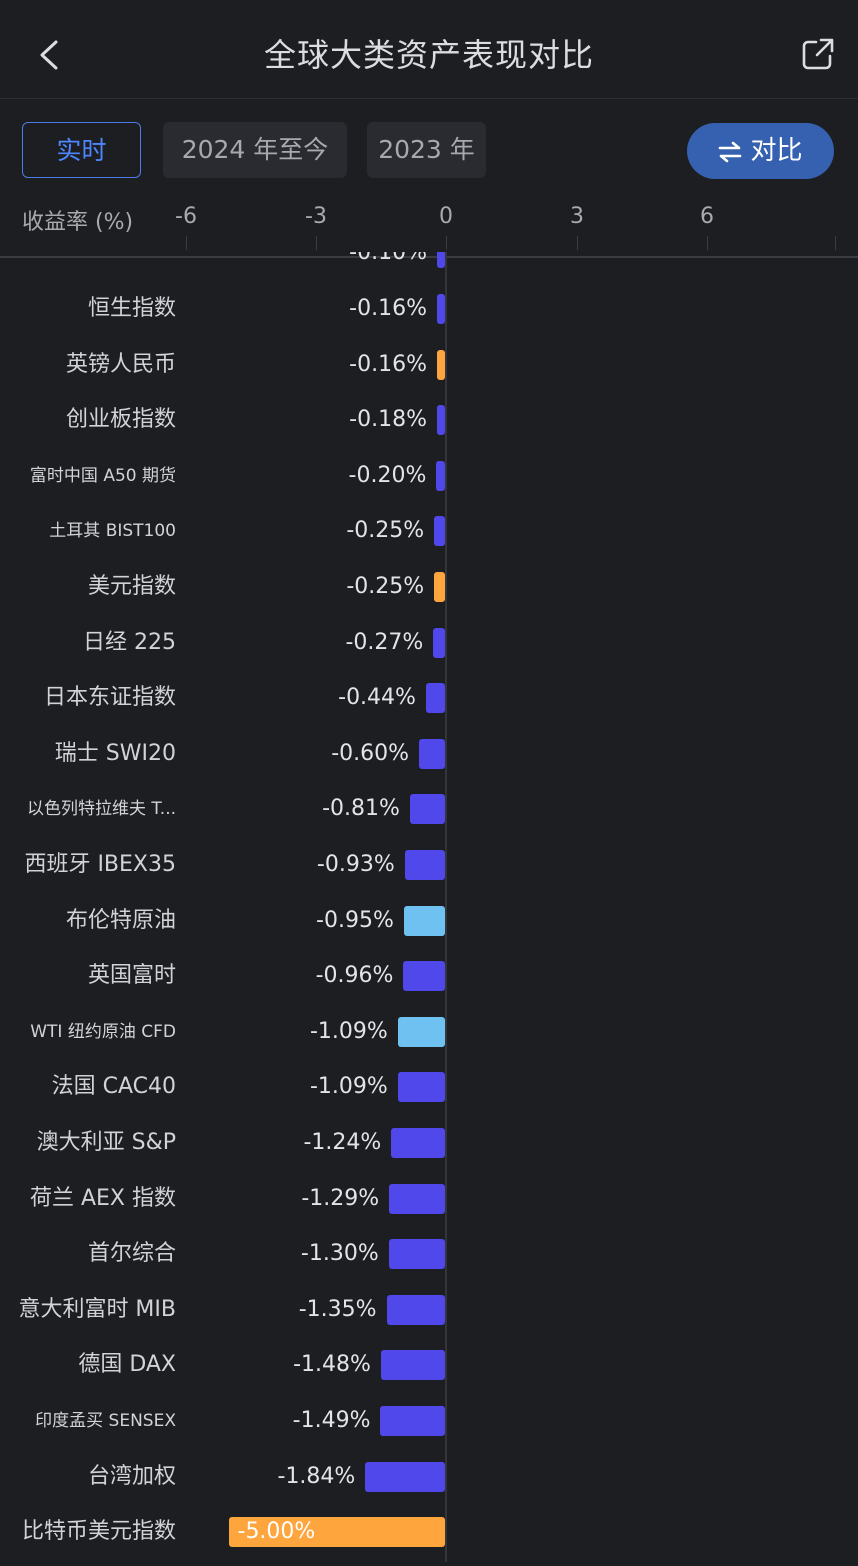 The height and width of the screenshot is (1566, 858). I want to click on axis-title: 收益率 (%), so click(78, 222).